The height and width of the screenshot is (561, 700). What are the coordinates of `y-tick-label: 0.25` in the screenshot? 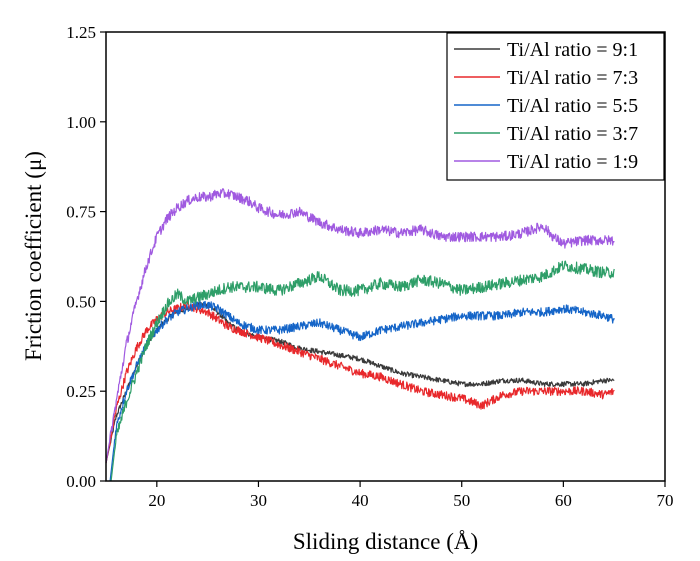 It's located at (81, 391).